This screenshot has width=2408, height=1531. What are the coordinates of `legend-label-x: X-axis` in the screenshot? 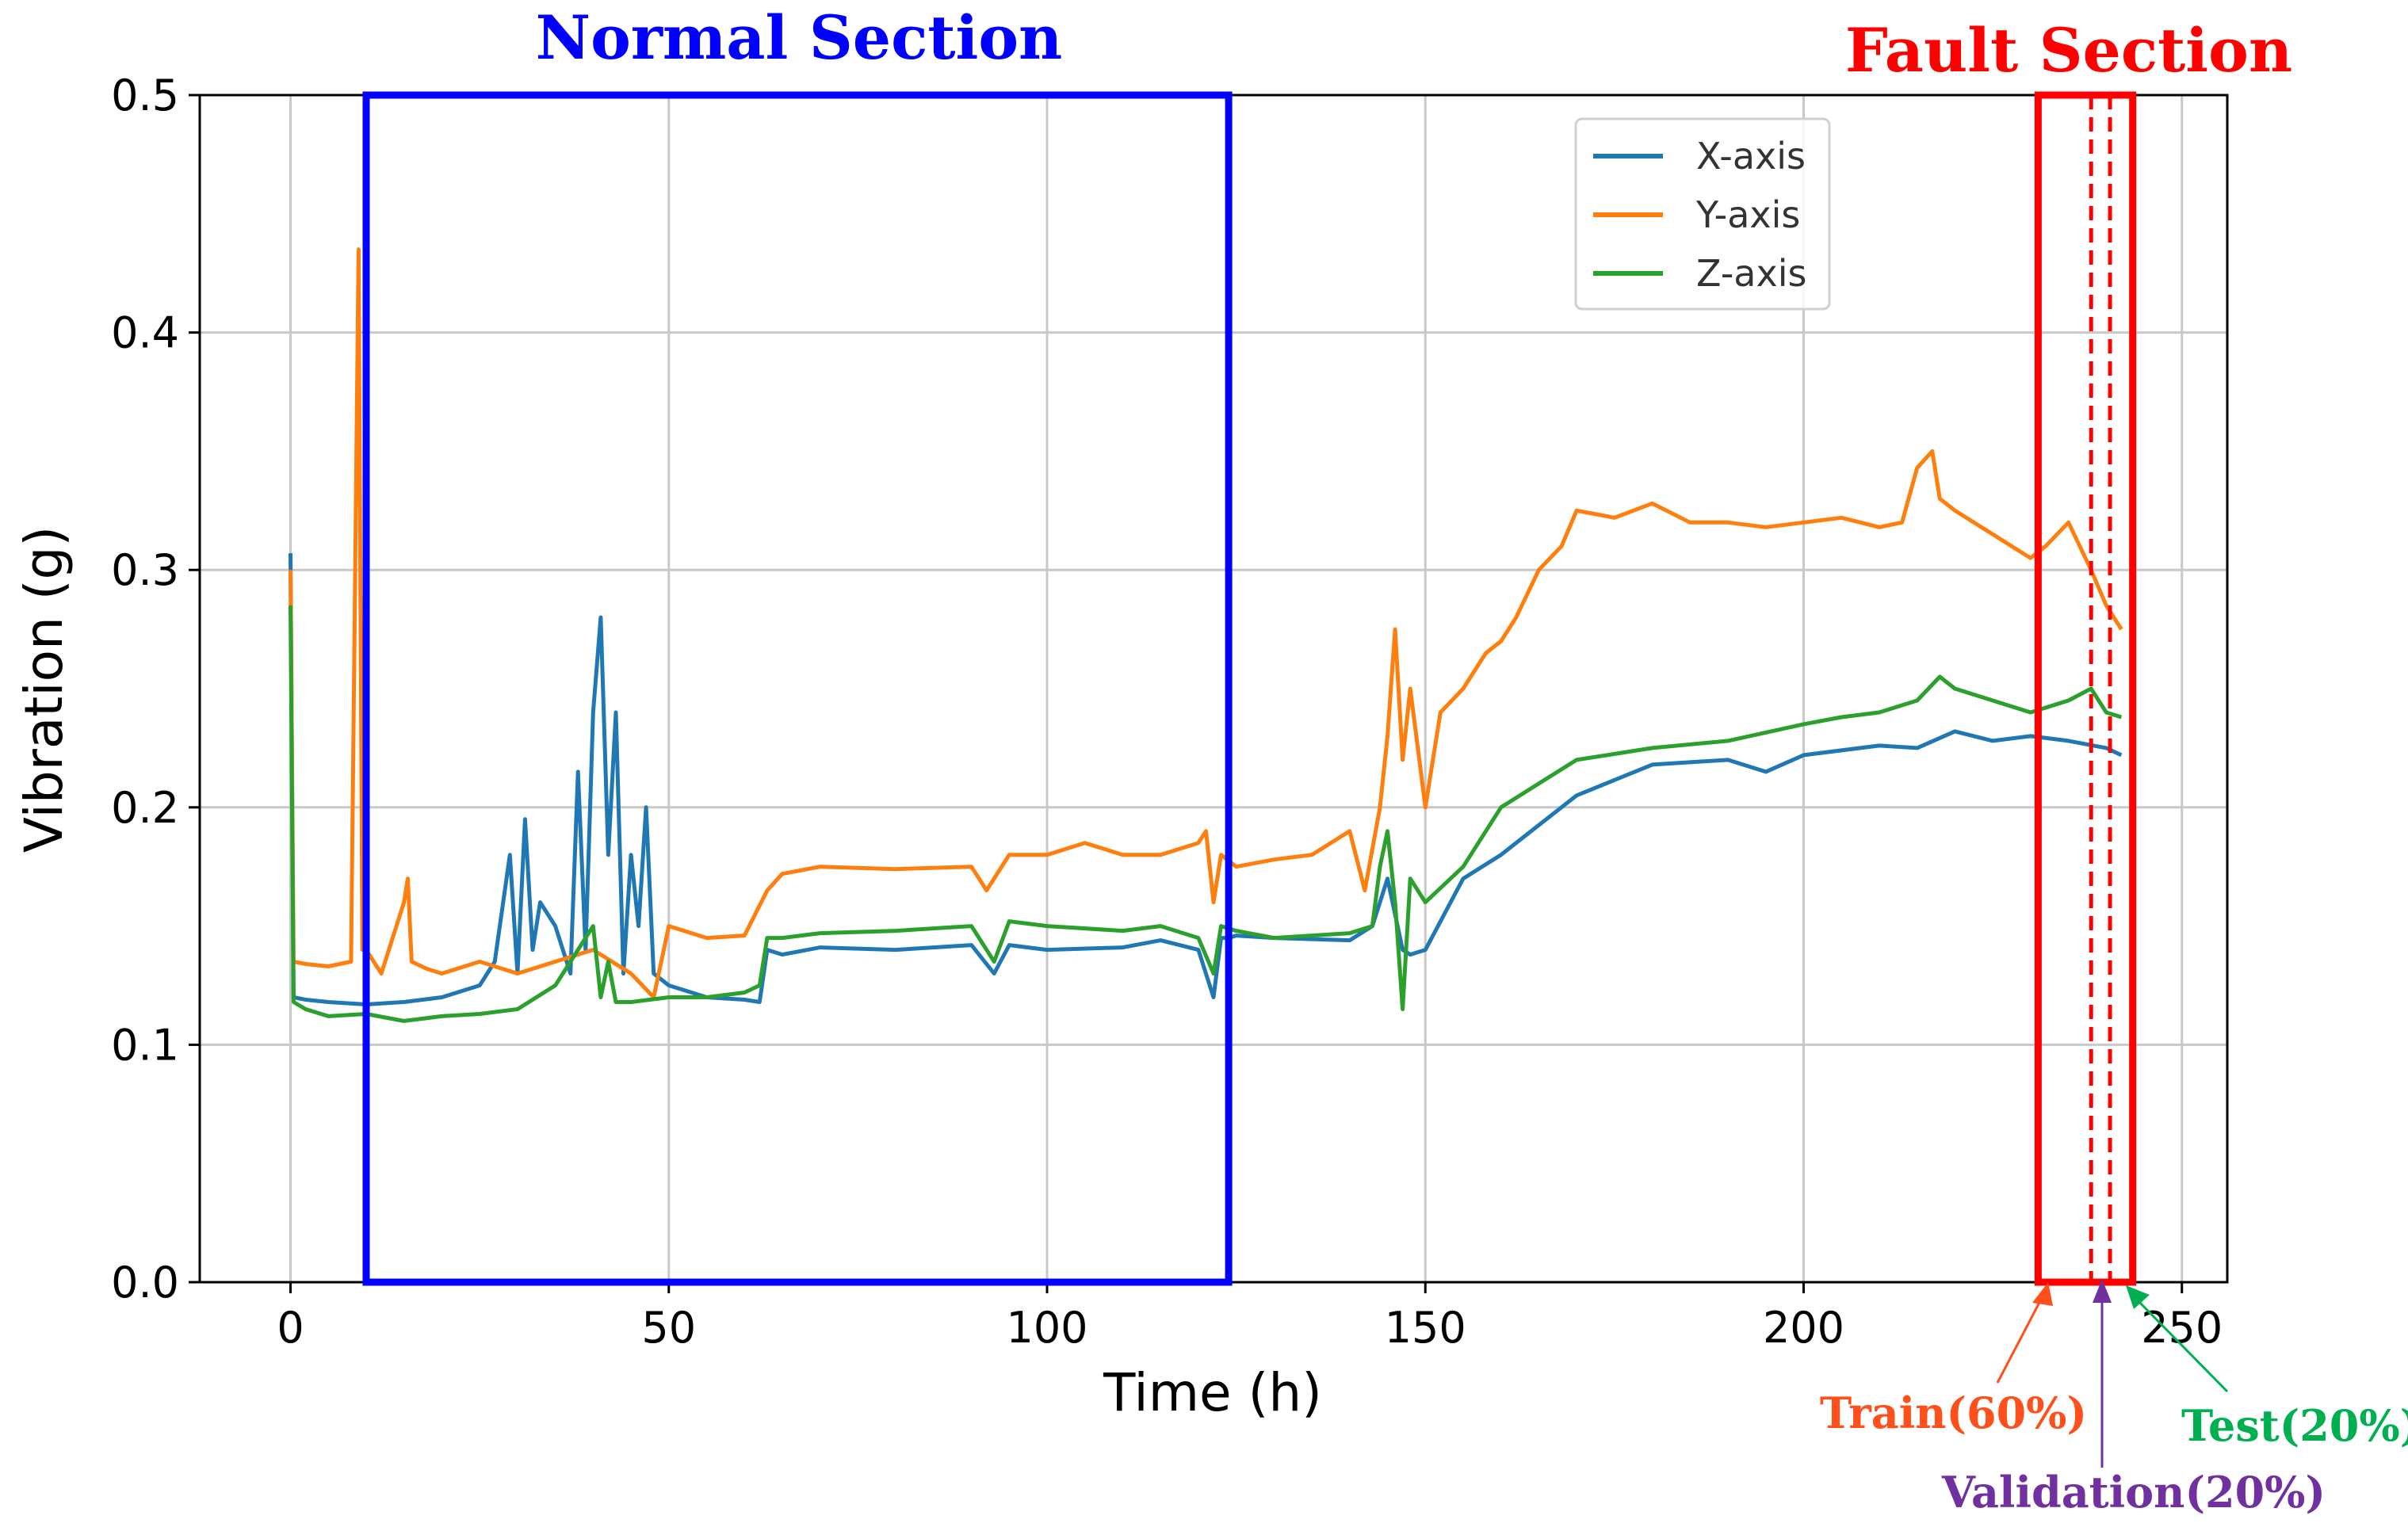 It's located at (1751, 156).